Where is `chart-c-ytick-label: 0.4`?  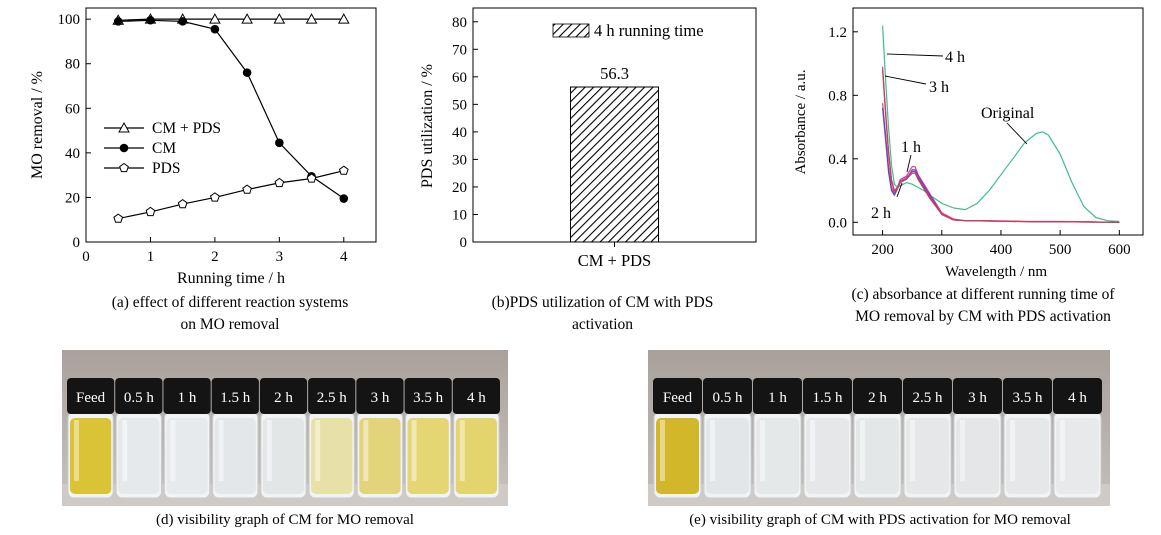 chart-c-ytick-label: 0.4 is located at coordinates (837, 160).